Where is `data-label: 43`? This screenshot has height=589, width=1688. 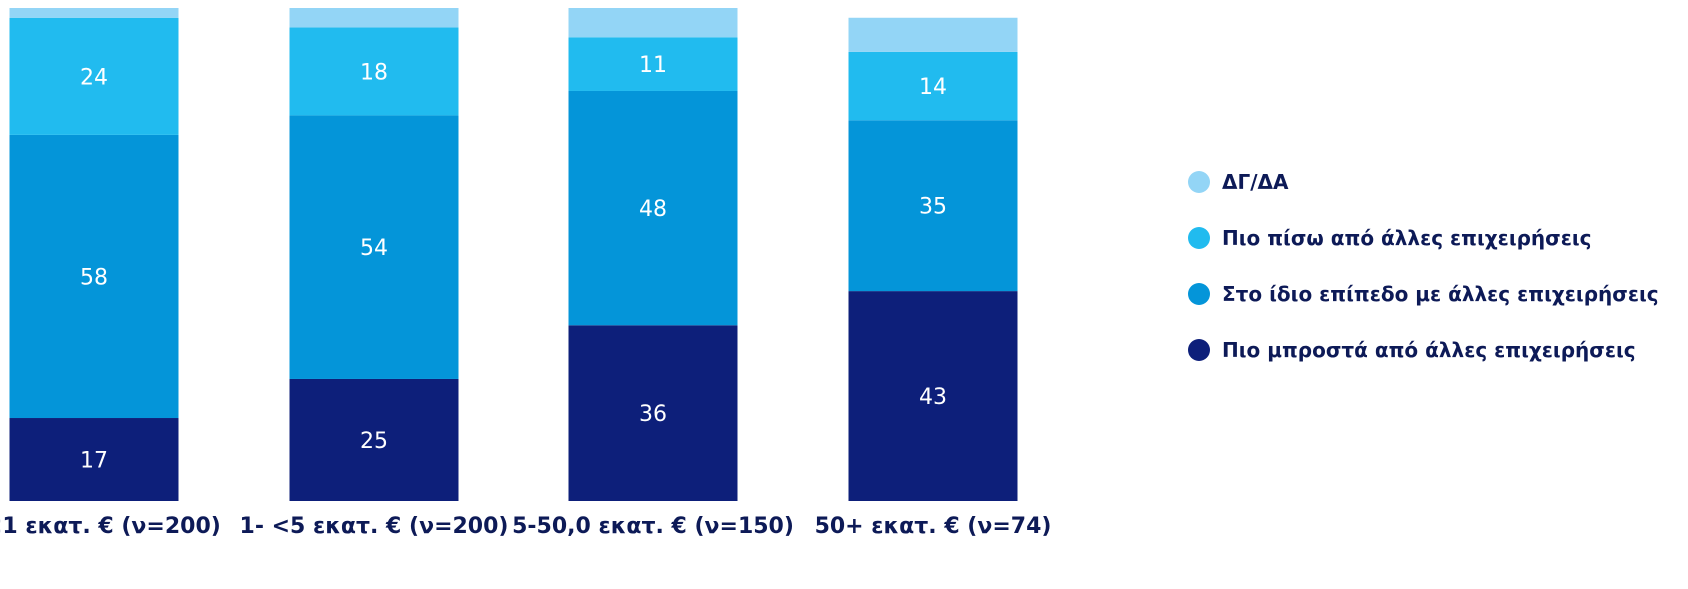
data-label: 43 is located at coordinates (933, 397).